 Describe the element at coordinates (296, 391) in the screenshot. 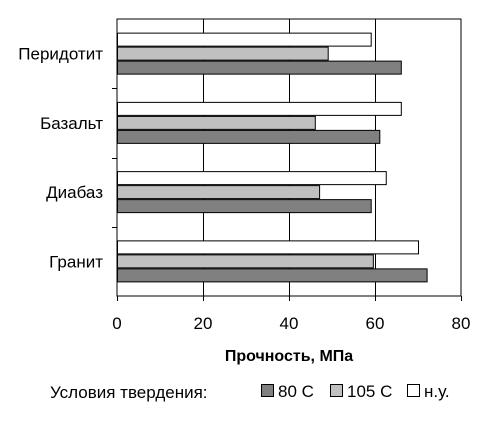

I see `legend-entry-label: 80 С` at that location.